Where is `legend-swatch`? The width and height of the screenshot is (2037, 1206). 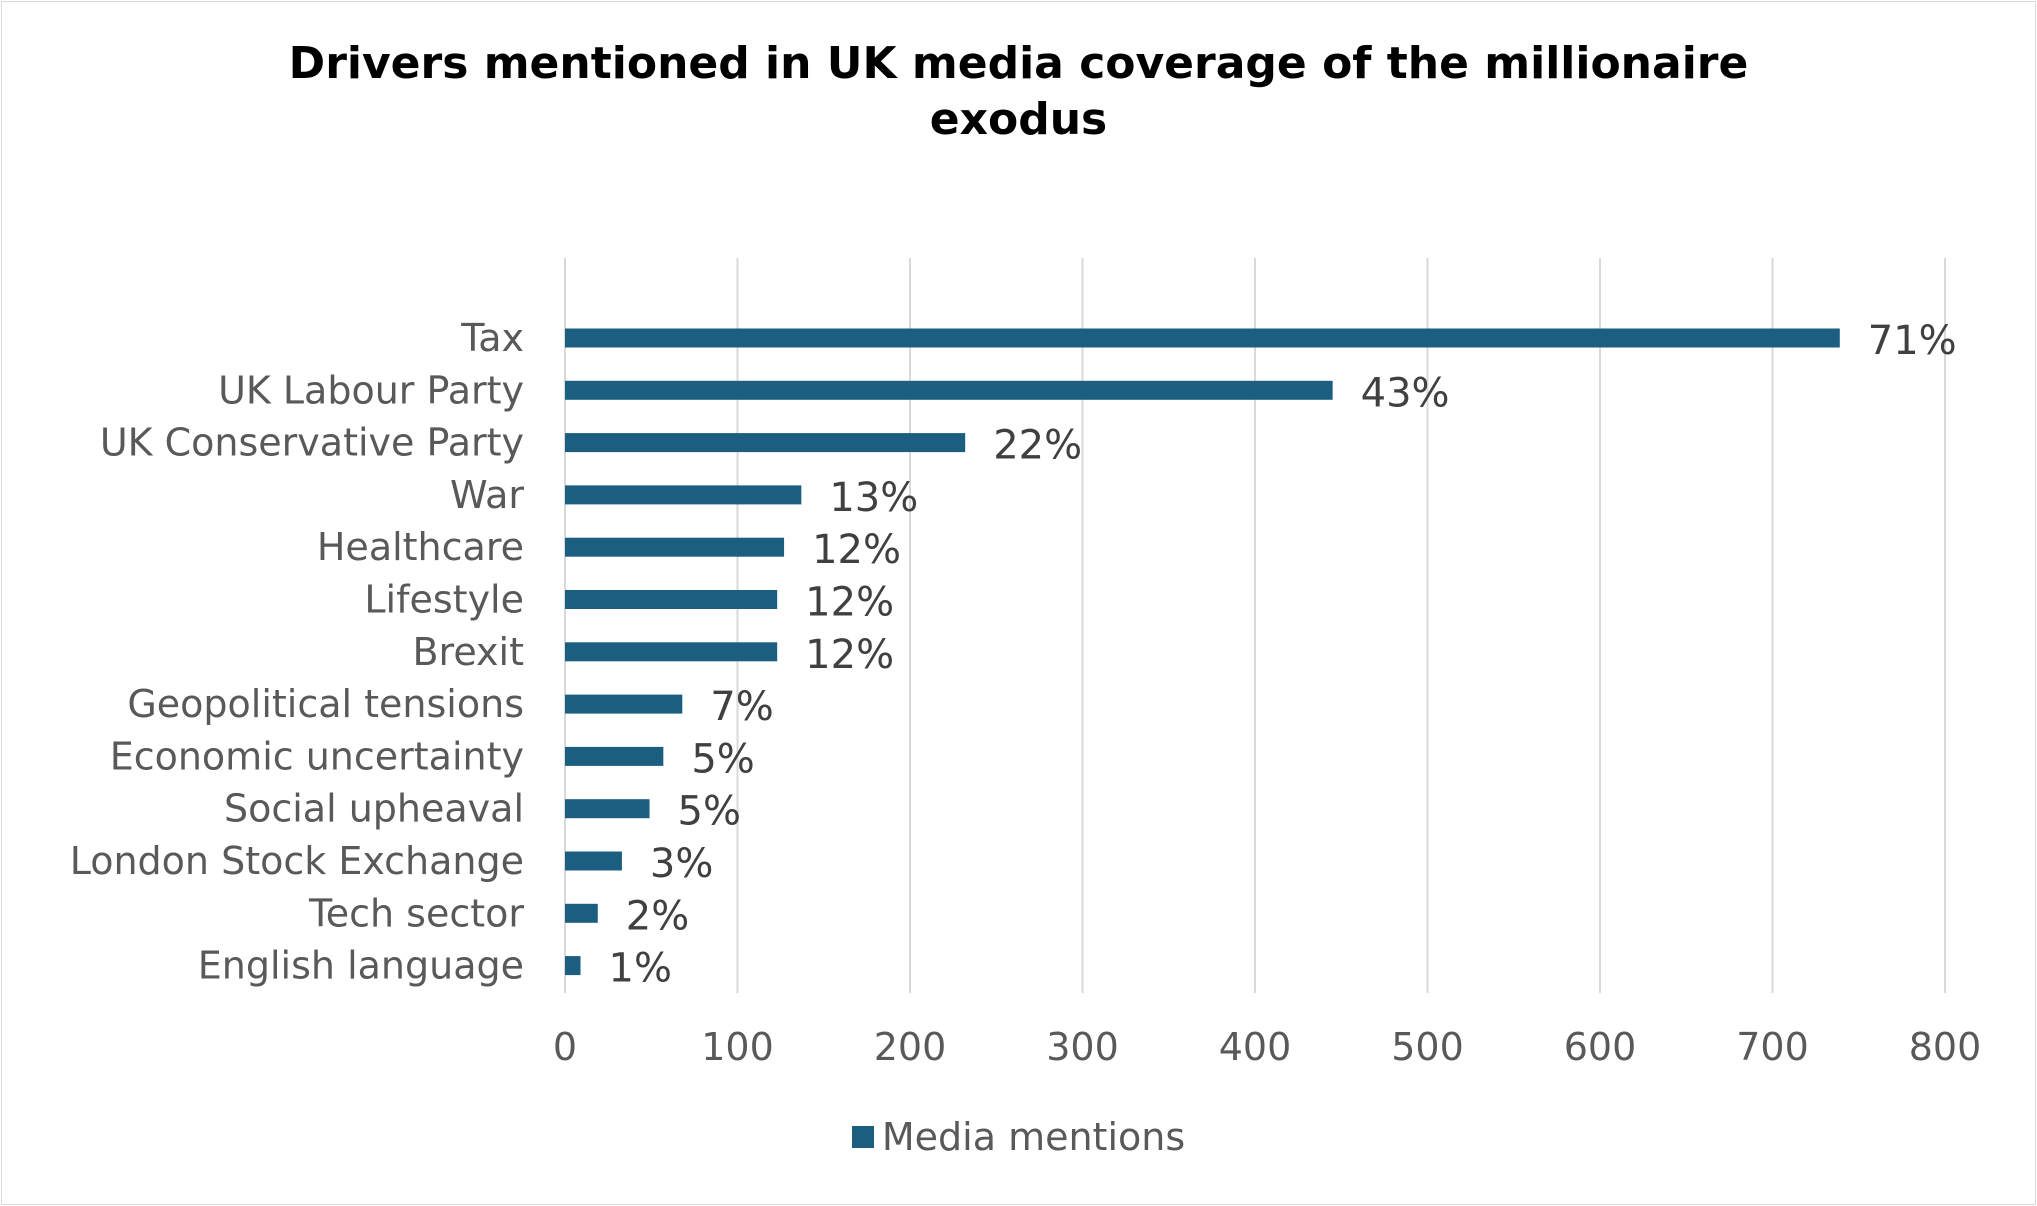
legend-swatch is located at coordinates (862, 1136).